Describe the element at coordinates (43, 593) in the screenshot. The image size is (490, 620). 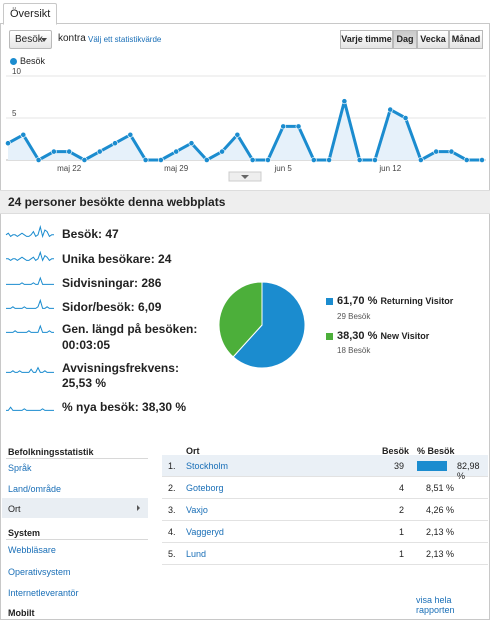
I see `nav-item-isp: Internetleverantör` at that location.